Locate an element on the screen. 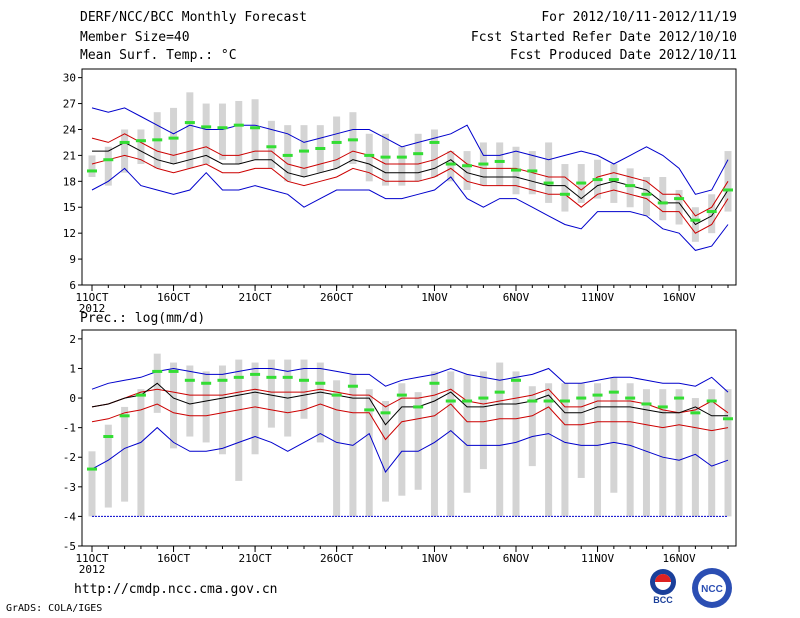 This screenshot has width=800, height=618. bcc-logo-label: BCC is located at coordinates (663, 600).